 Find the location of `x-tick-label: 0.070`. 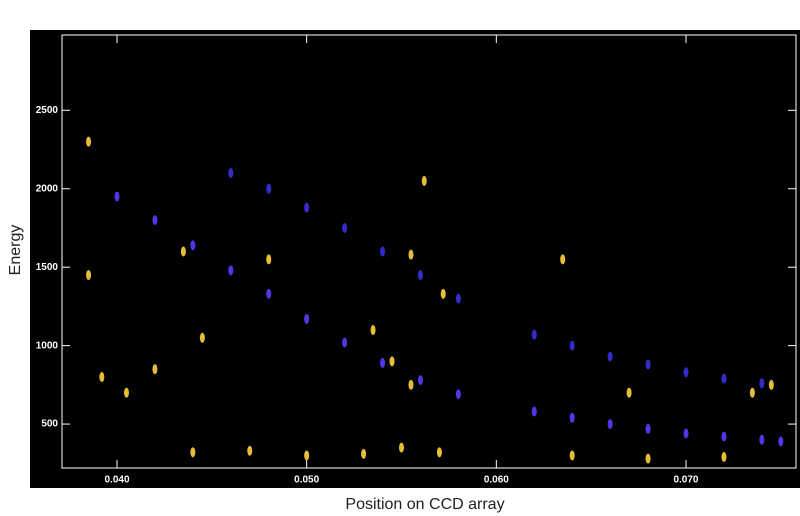

x-tick-label: 0.070 is located at coordinates (685, 480).